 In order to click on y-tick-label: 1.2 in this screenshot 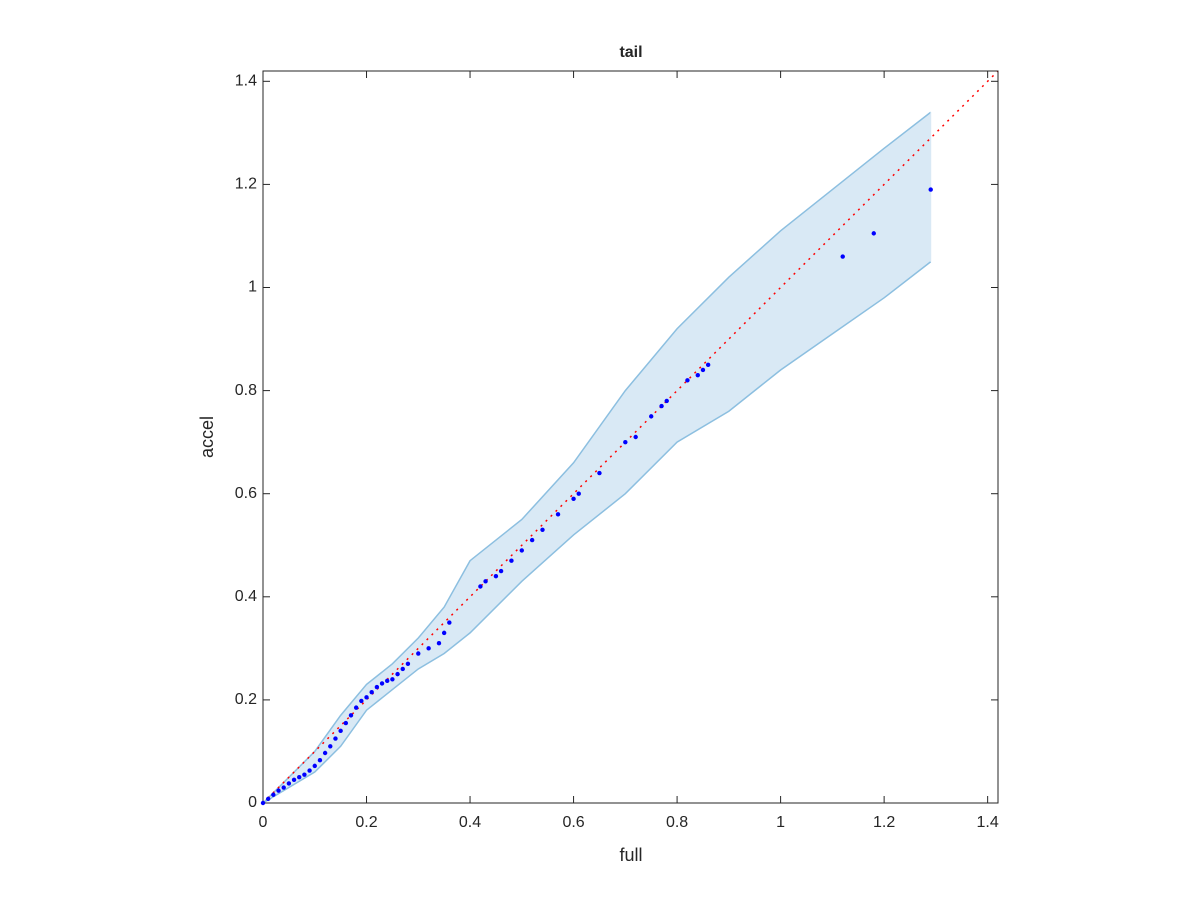, I will do `click(246, 184)`.